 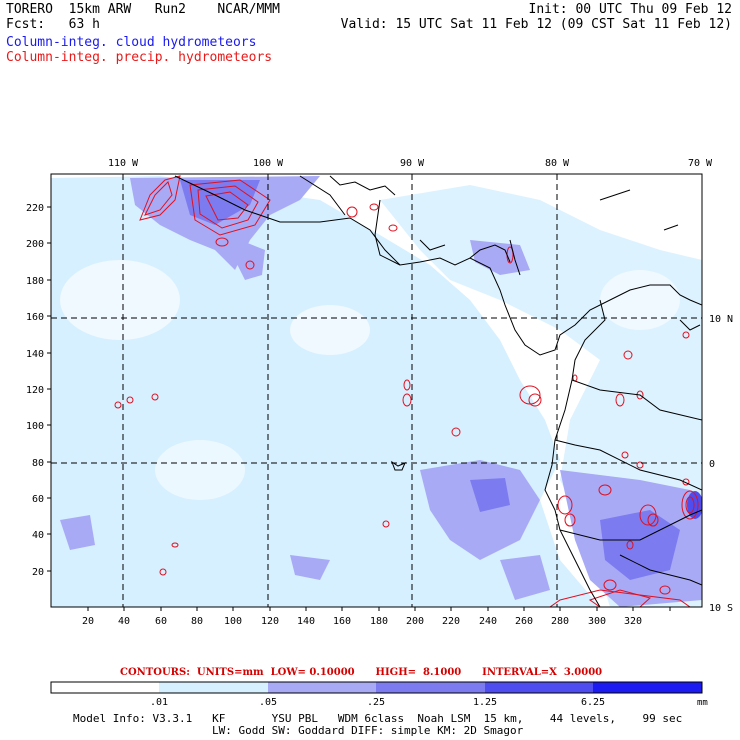 What do you see at coordinates (35, 281) in the screenshot?
I see `y-tick: 180` at bounding box center [35, 281].